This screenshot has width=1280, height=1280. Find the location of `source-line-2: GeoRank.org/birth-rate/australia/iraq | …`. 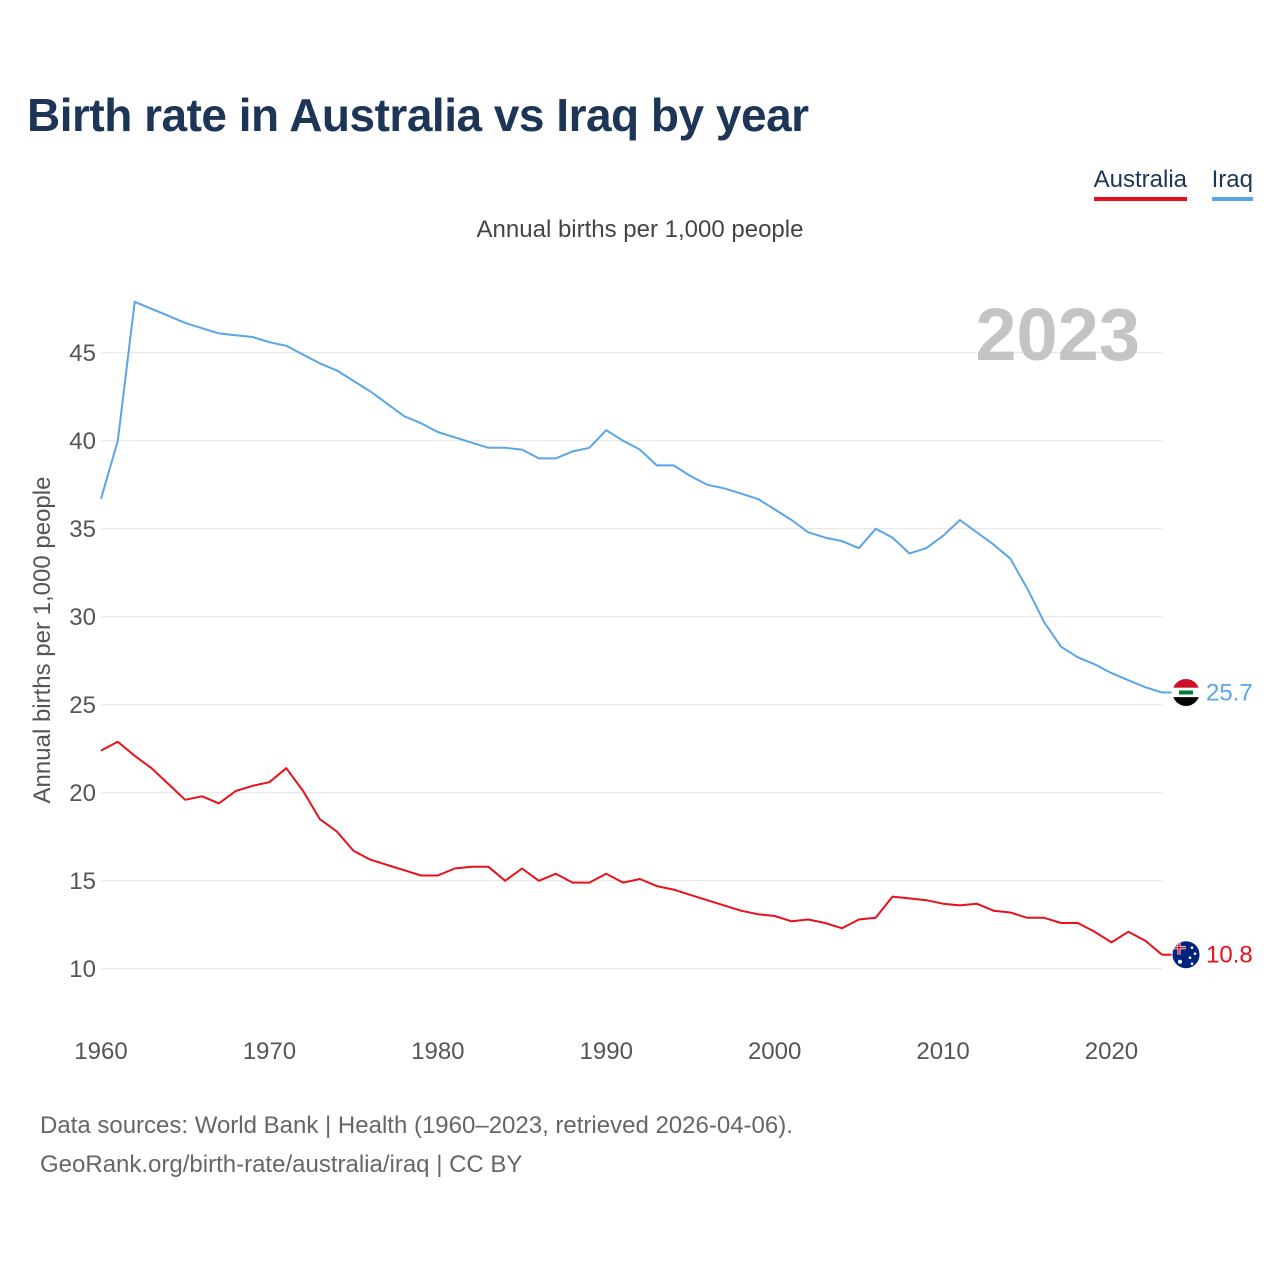

source-line-2: GeoRank.org/birth-rate/australia/iraq | … is located at coordinates (281, 1164).